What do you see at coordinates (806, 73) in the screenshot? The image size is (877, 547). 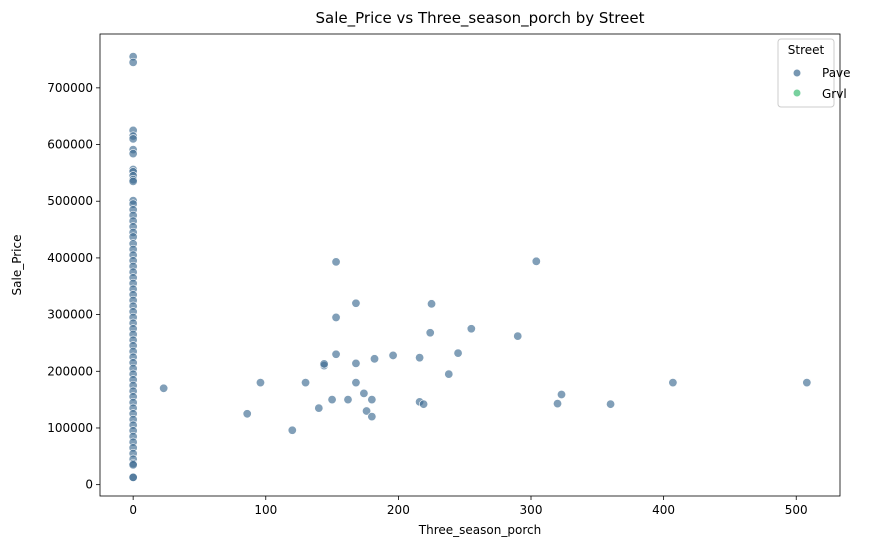 I see `legend-box` at bounding box center [806, 73].